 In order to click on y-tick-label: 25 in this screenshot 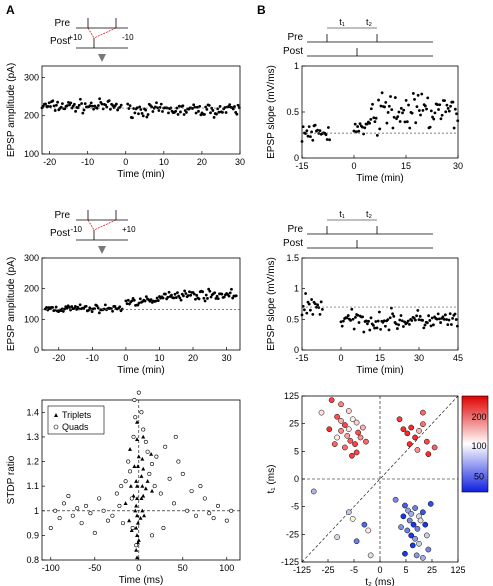, I will do `click(294, 424)`.